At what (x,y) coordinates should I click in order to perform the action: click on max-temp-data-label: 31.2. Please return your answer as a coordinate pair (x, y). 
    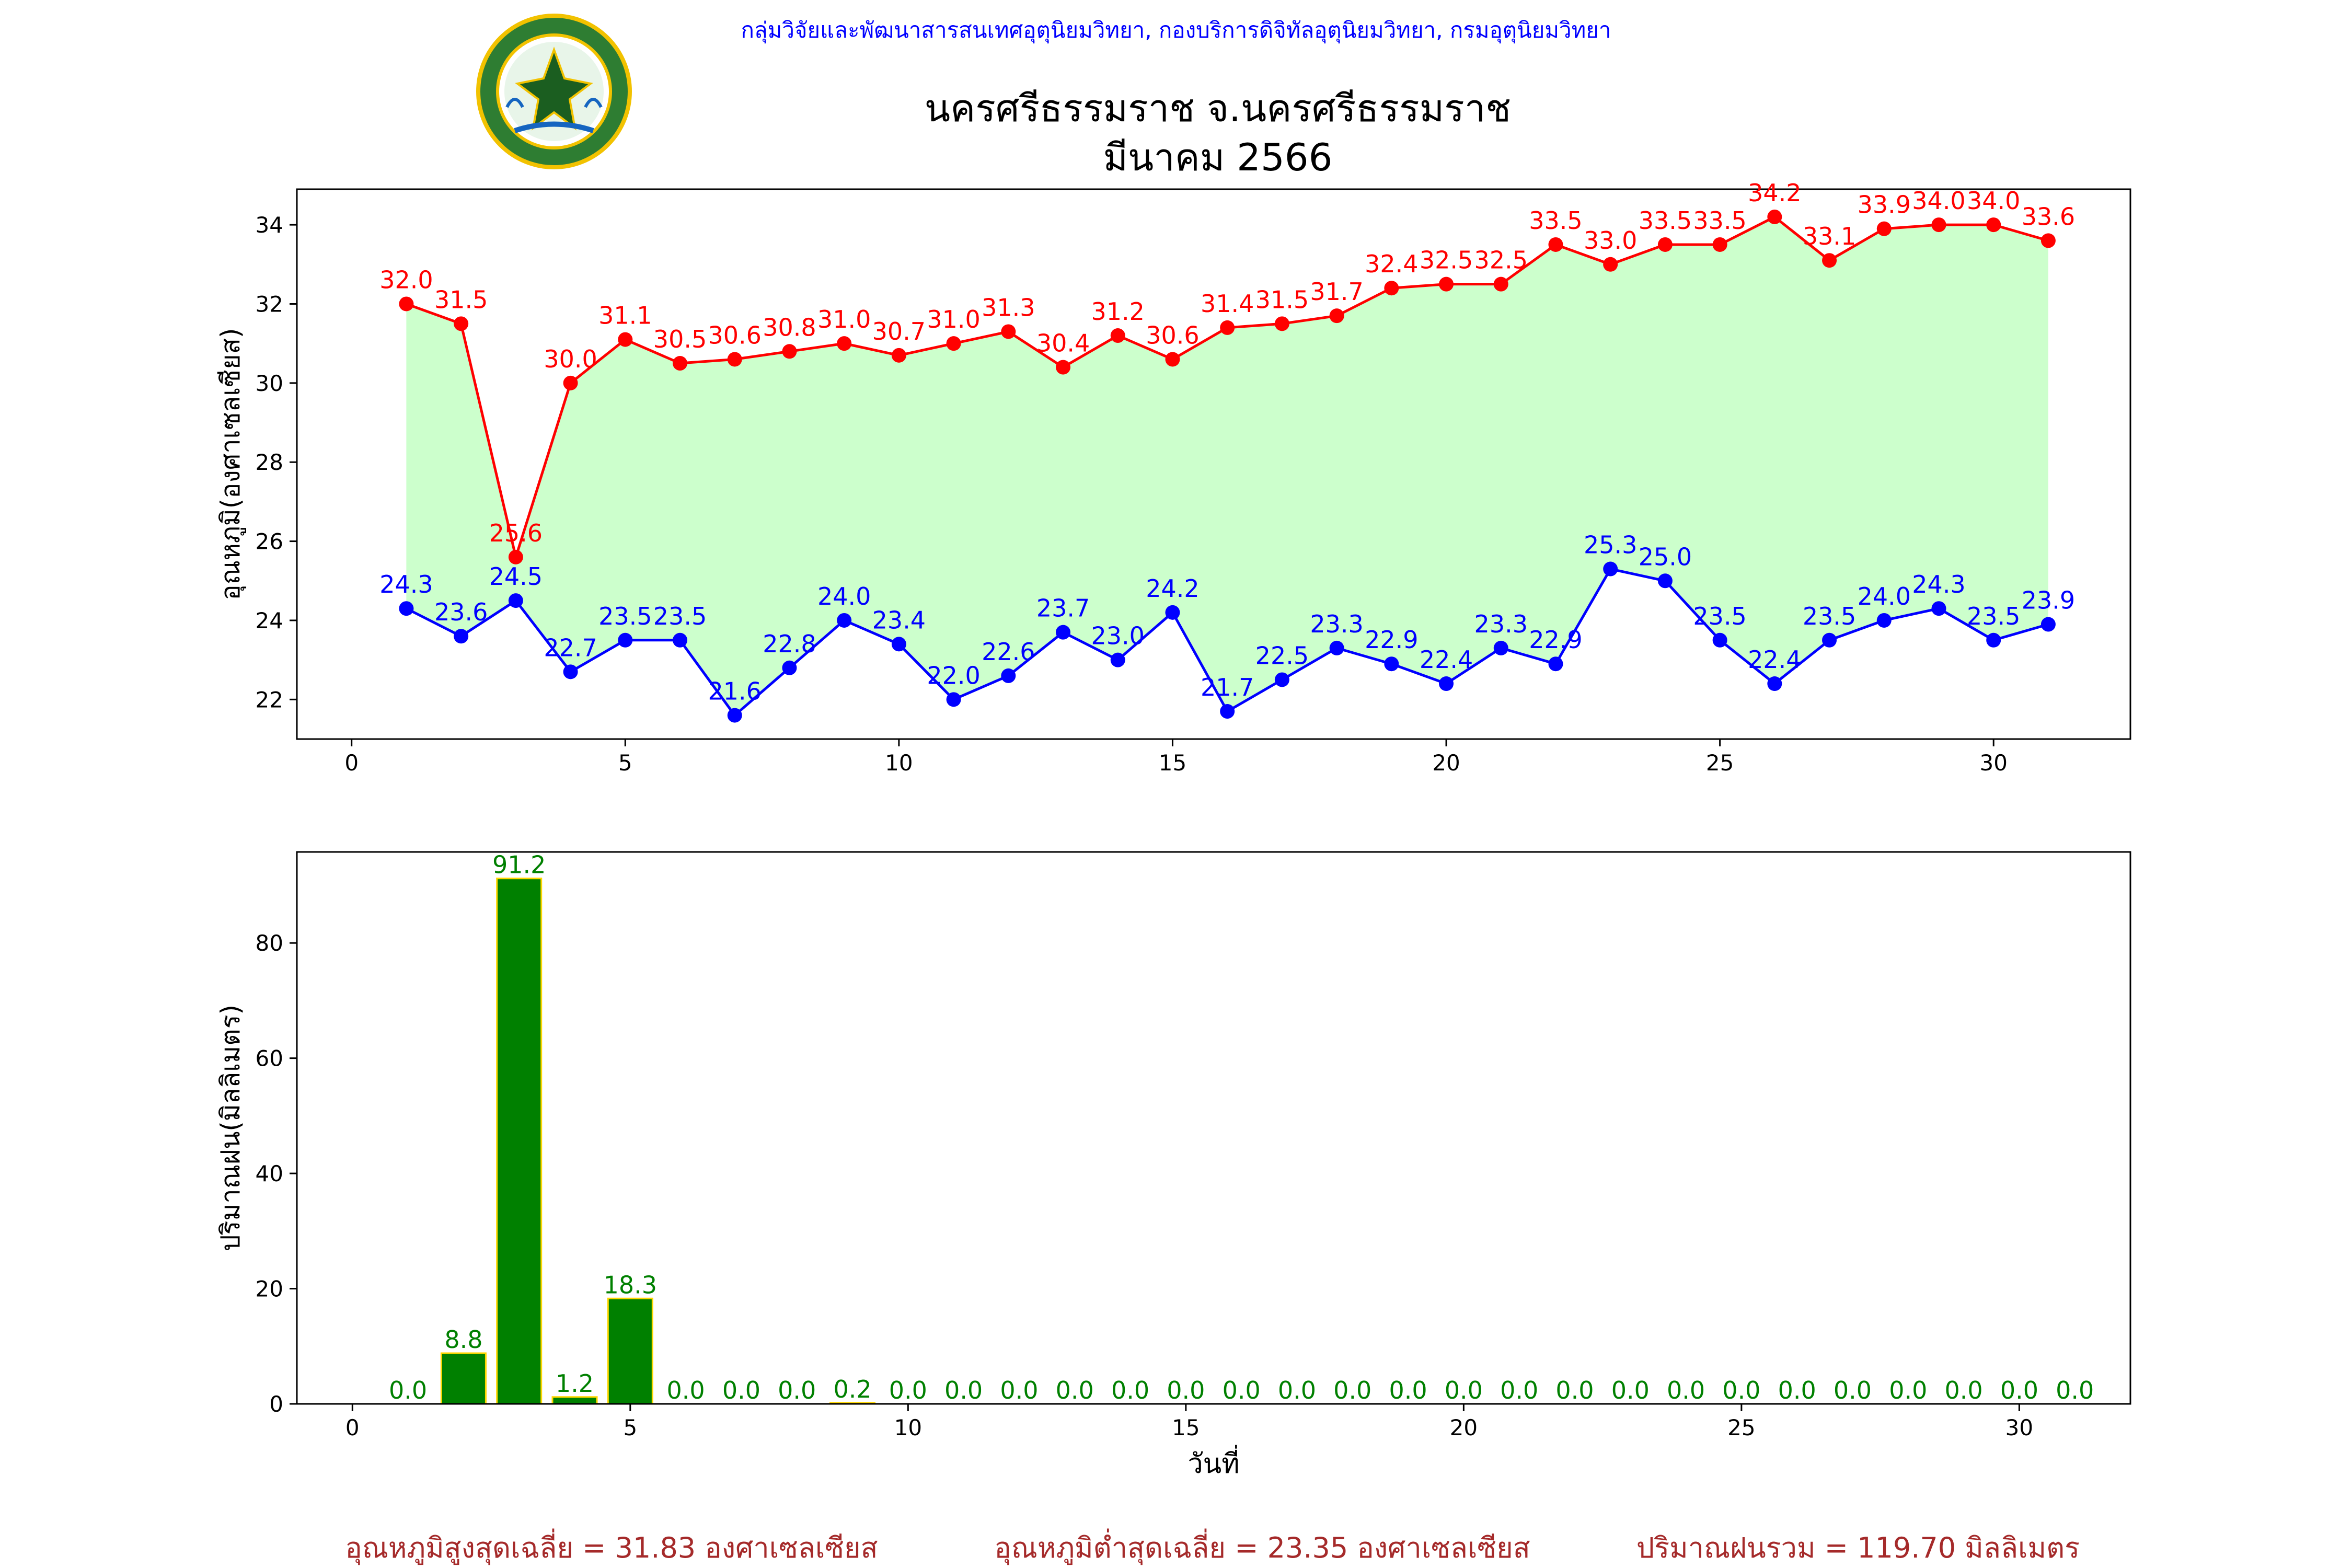
    Looking at the image, I should click on (1118, 311).